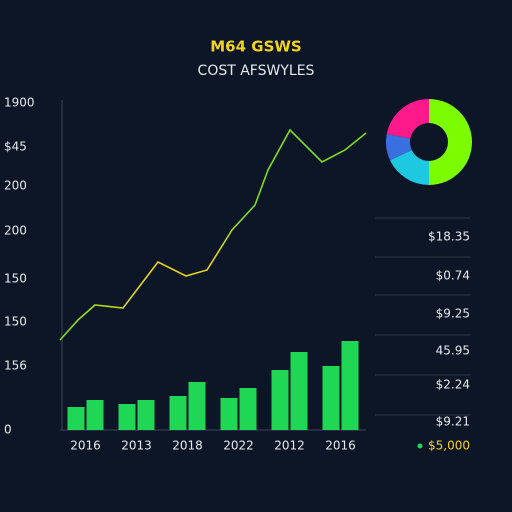 This screenshot has width=512, height=512. Describe the element at coordinates (187, 446) in the screenshot. I see `x-tick-label: 2018` at that location.